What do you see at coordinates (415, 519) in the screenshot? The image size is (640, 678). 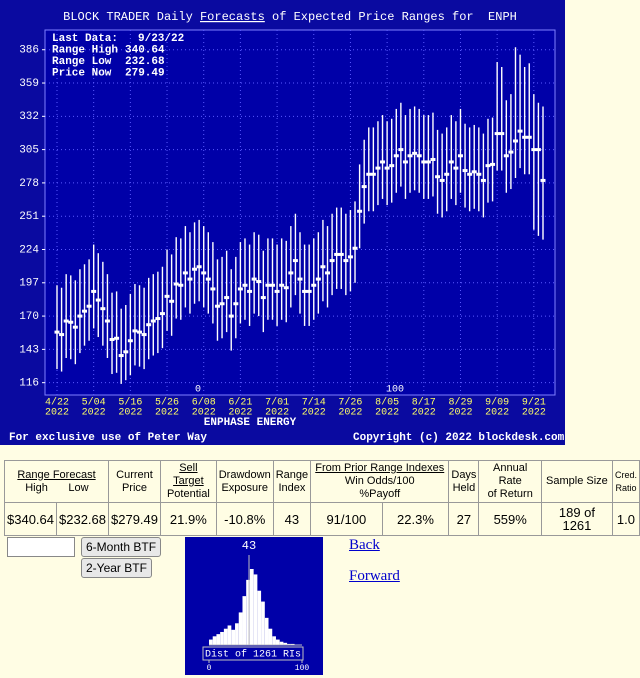 I see `value-cell: 22.3%` at bounding box center [415, 519].